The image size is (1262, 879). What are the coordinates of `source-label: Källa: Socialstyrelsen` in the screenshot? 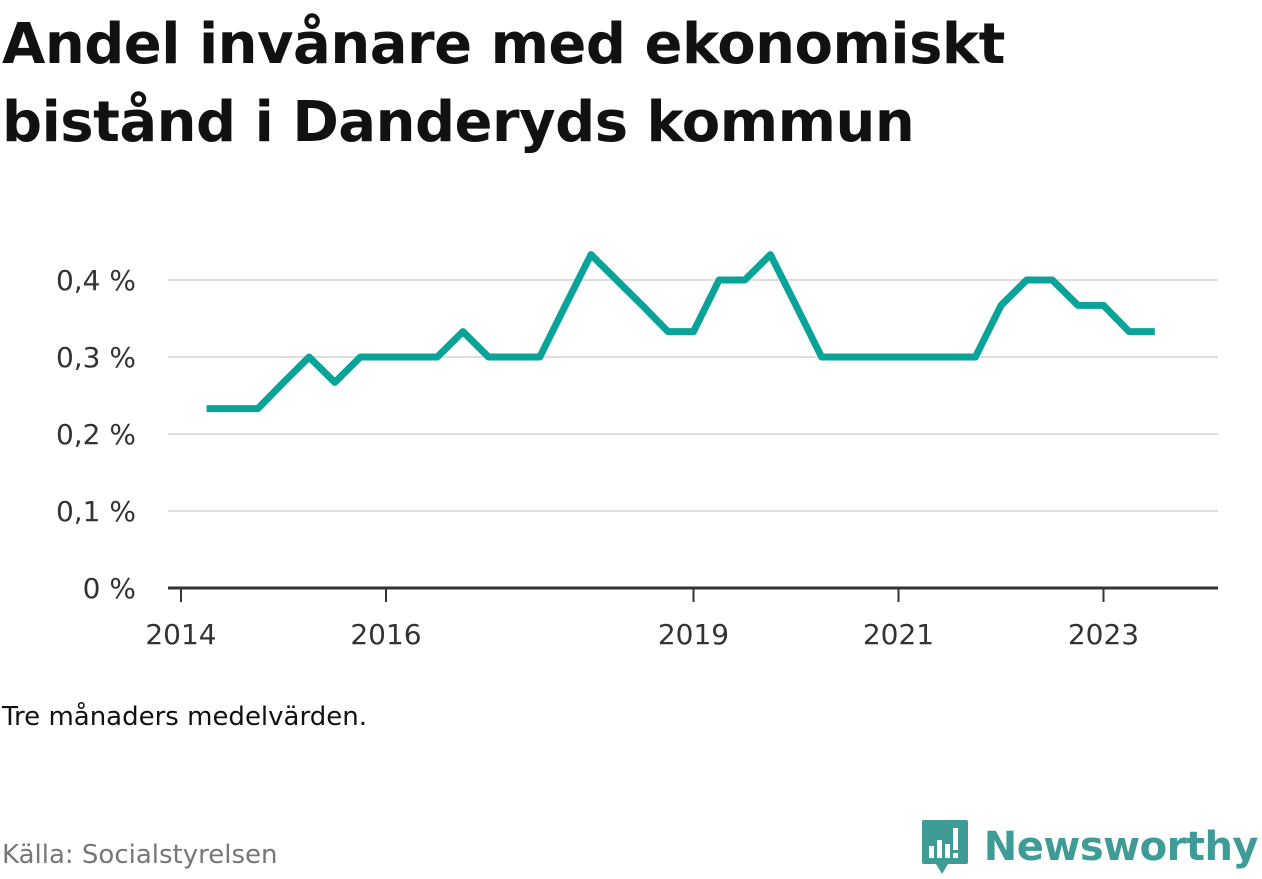 It's located at (140, 855).